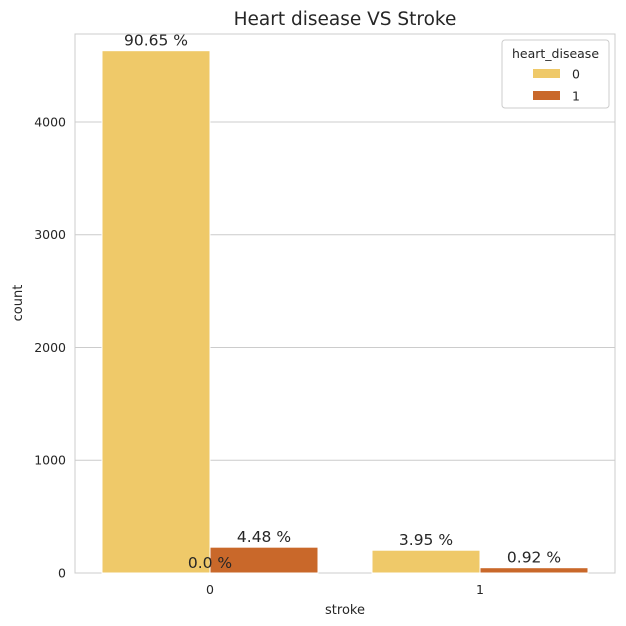 The height and width of the screenshot is (626, 626). I want to click on y-tick-label: 2000, so click(50, 347).